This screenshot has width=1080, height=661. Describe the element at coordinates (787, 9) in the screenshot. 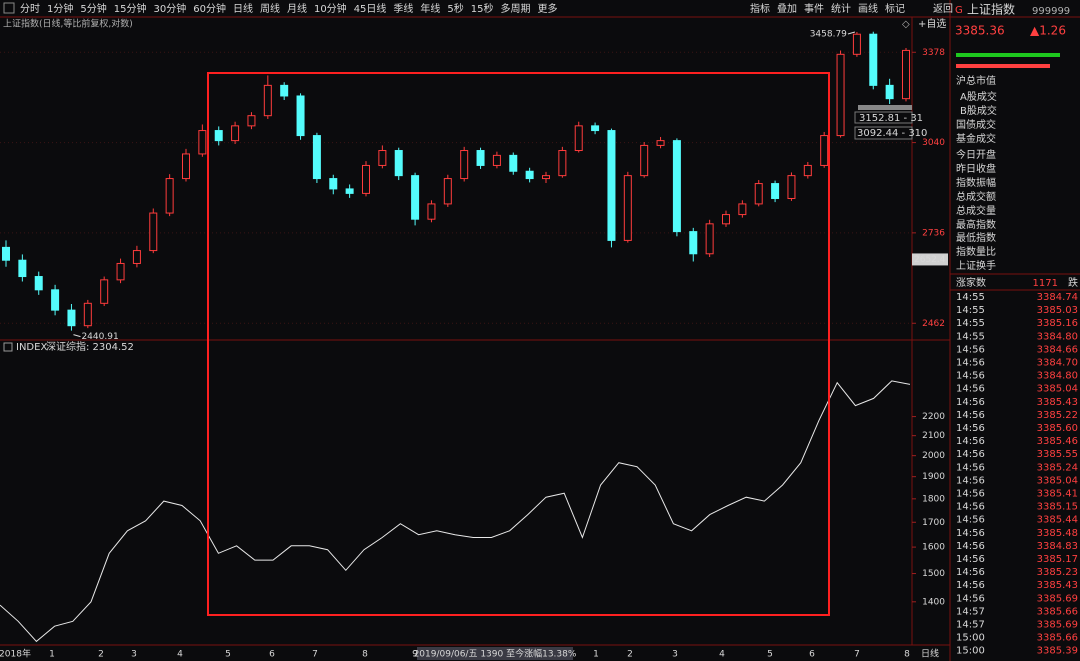

I see `tool-button: 叠加` at that location.